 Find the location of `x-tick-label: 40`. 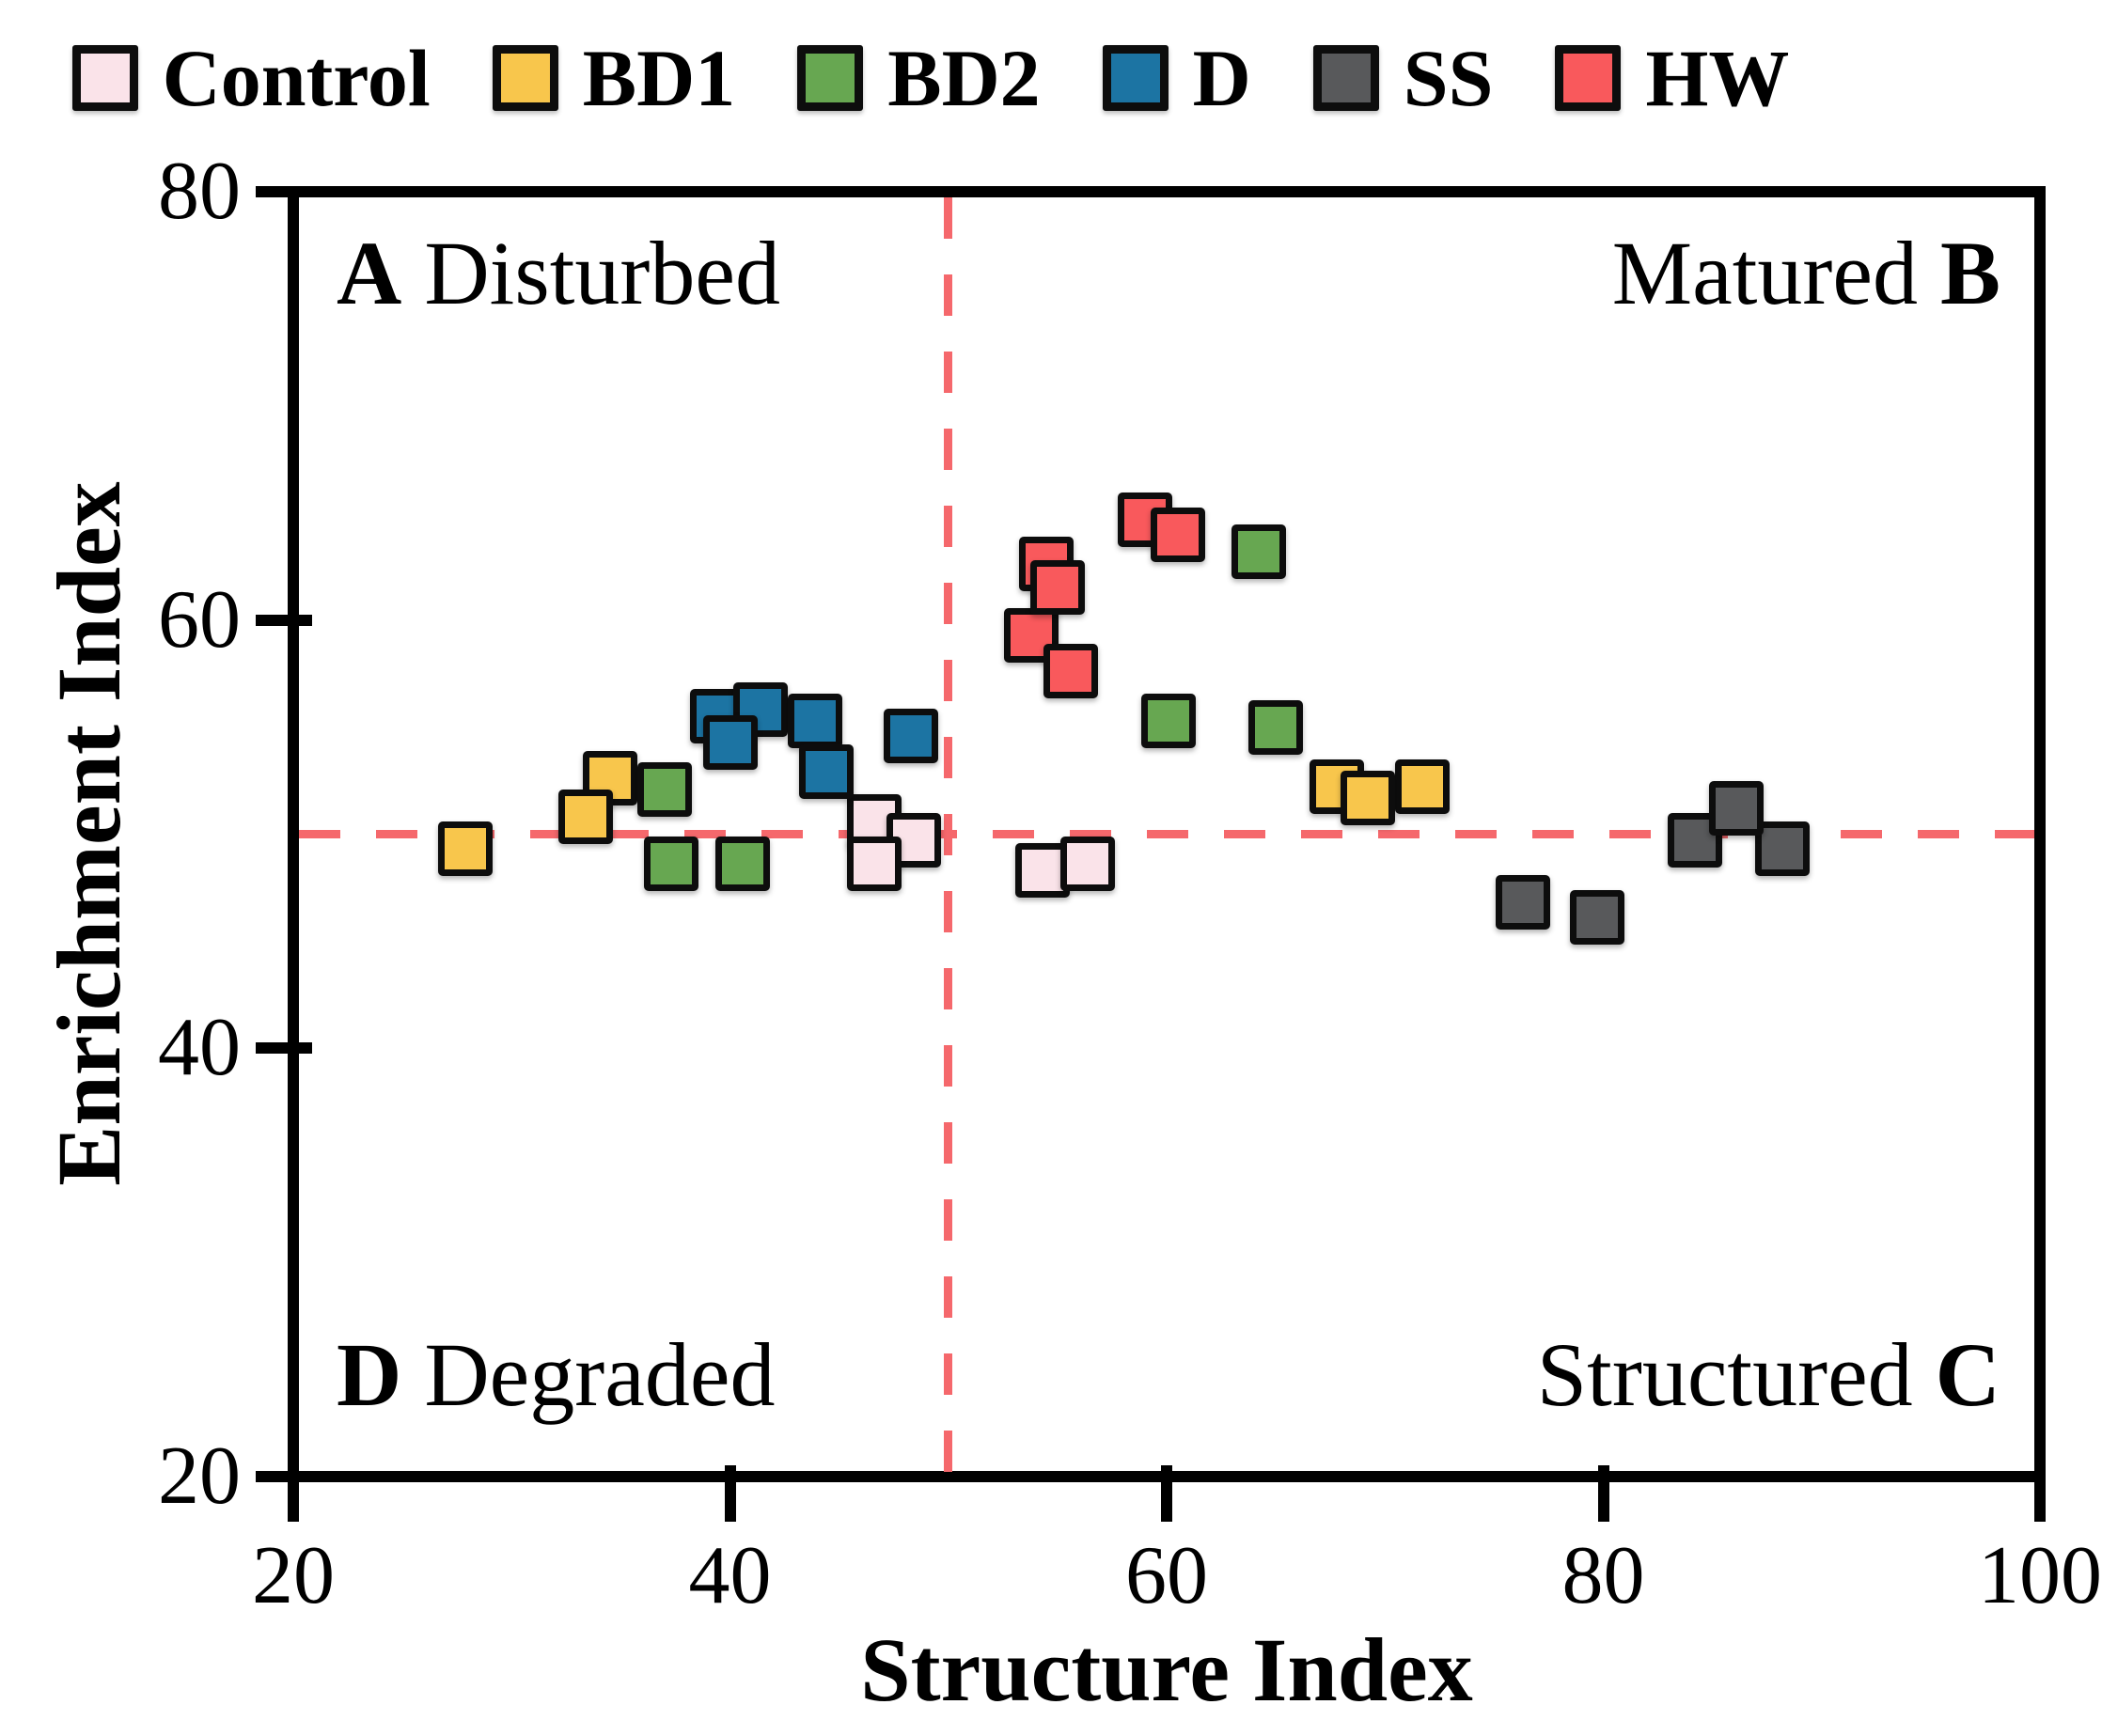

x-tick-label: 40 is located at coordinates (730, 1575).